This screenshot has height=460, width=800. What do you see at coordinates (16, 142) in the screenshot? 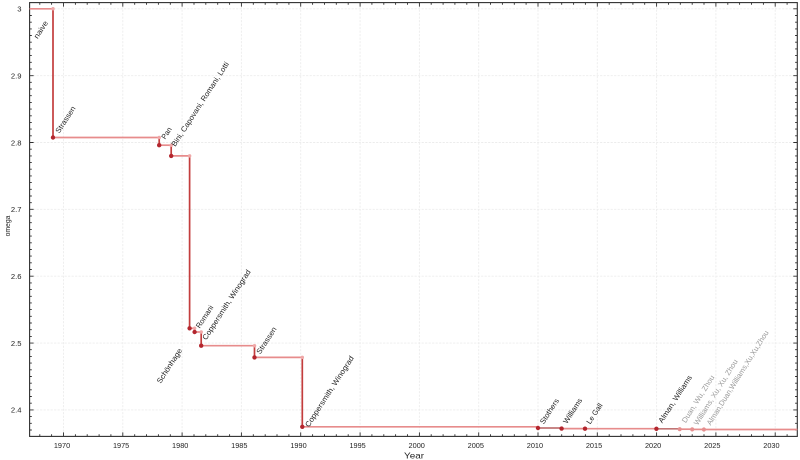
I see `svg-text: 2.8` at bounding box center [16, 142].